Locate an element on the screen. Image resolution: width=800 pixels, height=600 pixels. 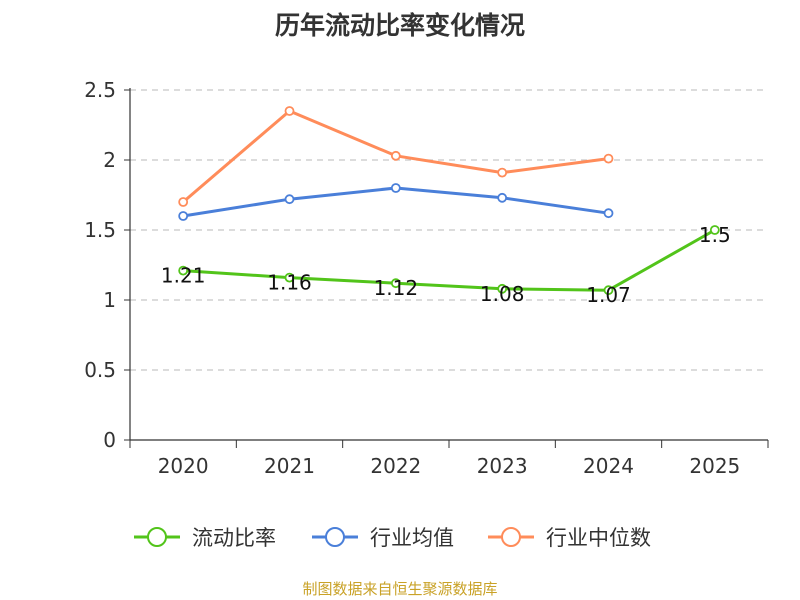
legend-label: 行业中位数 is located at coordinates (598, 538).